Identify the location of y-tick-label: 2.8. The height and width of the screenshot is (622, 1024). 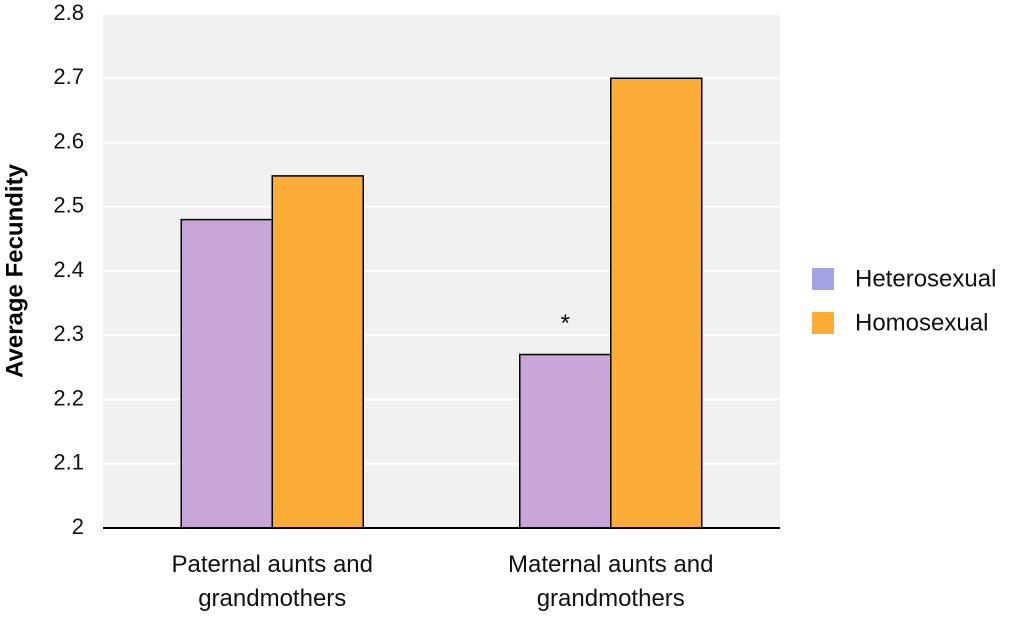
(68, 12).